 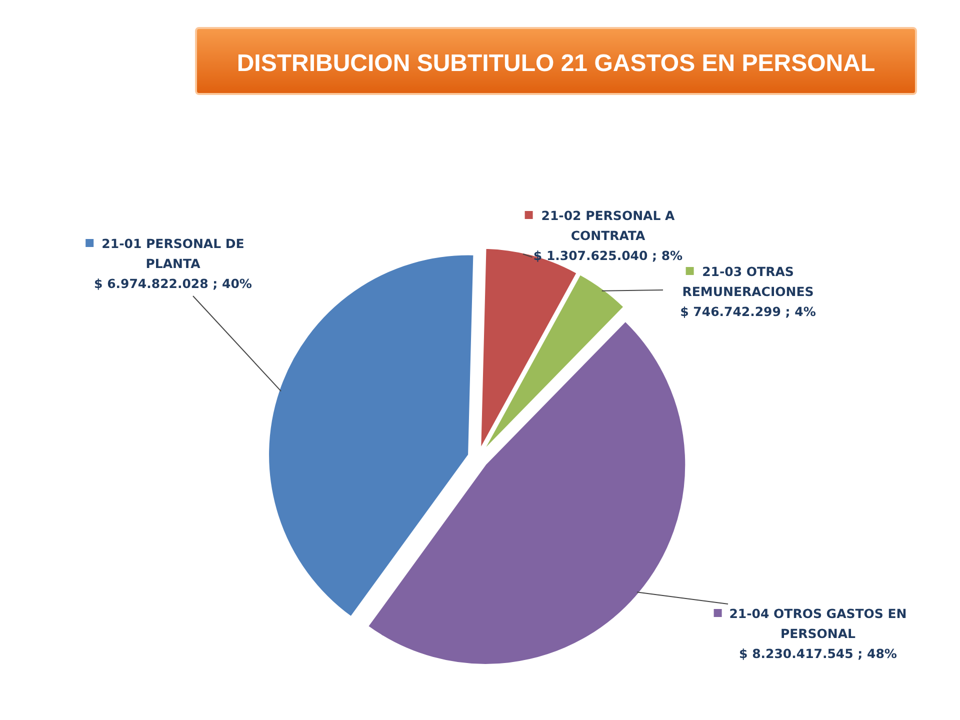 What do you see at coordinates (818, 653) in the screenshot?
I see `data-label: $ 8.230.417.545 ; 48%` at bounding box center [818, 653].